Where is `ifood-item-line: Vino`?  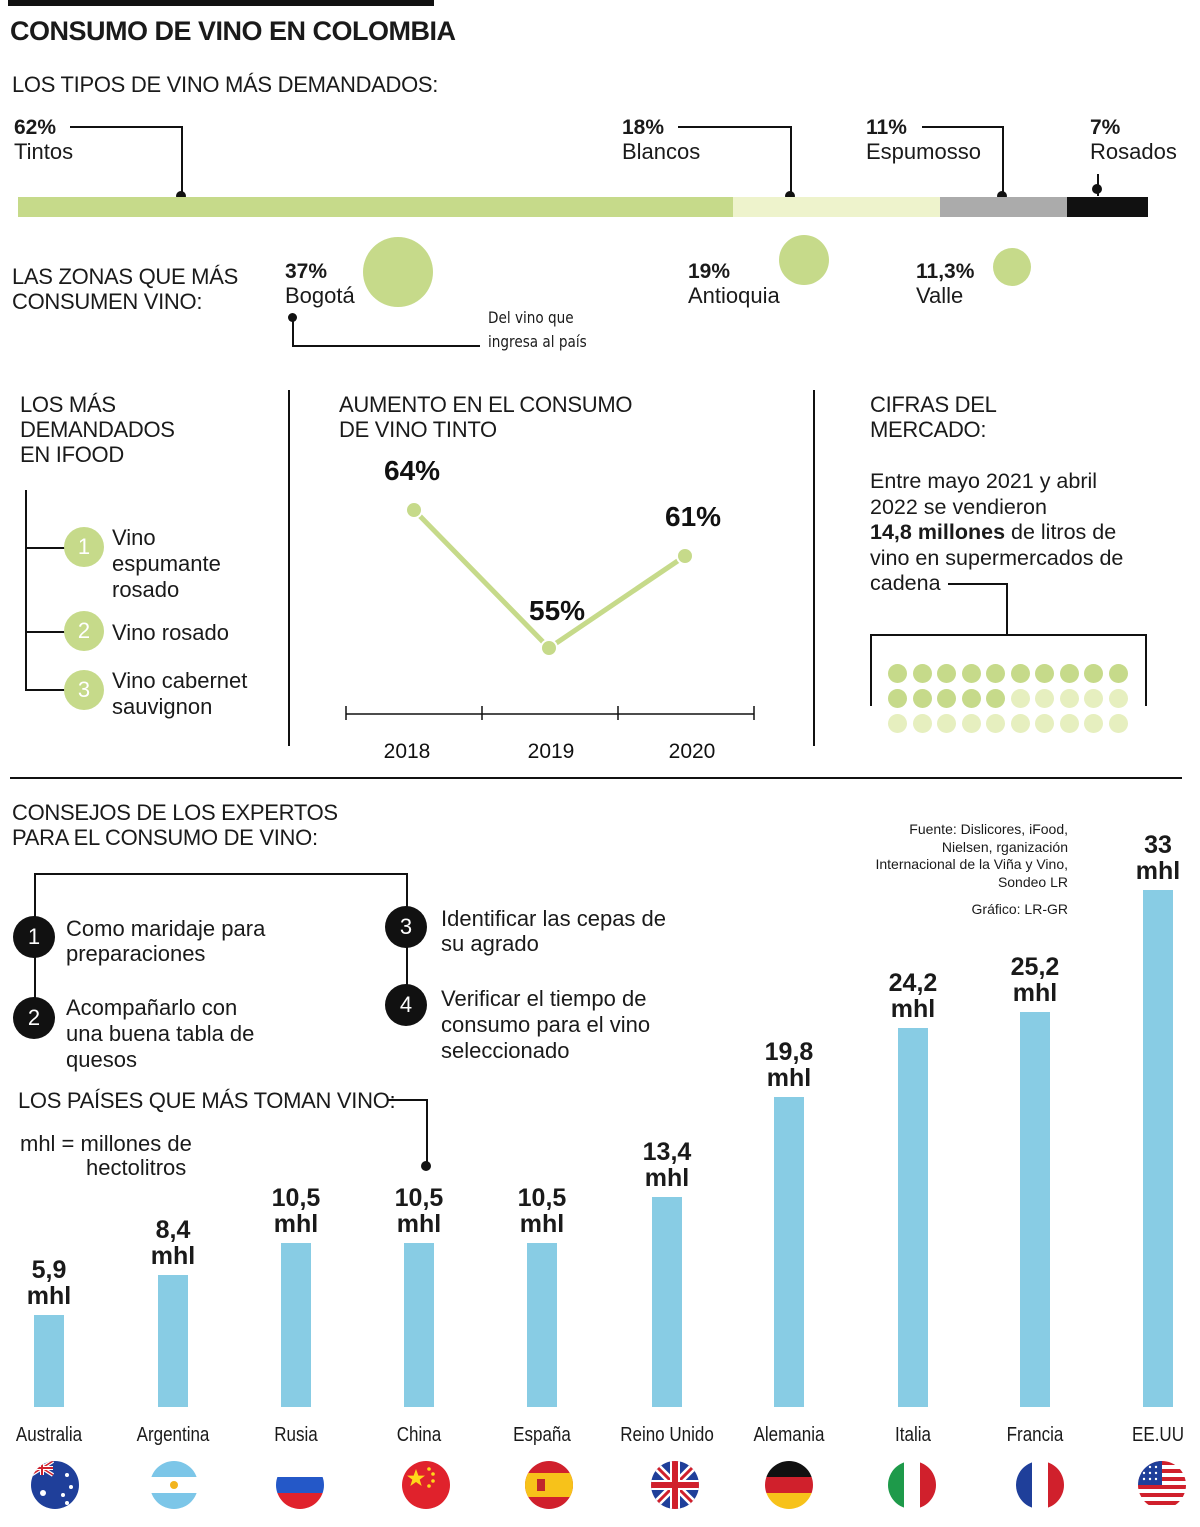
ifood-item-line: Vino is located at coordinates (134, 537).